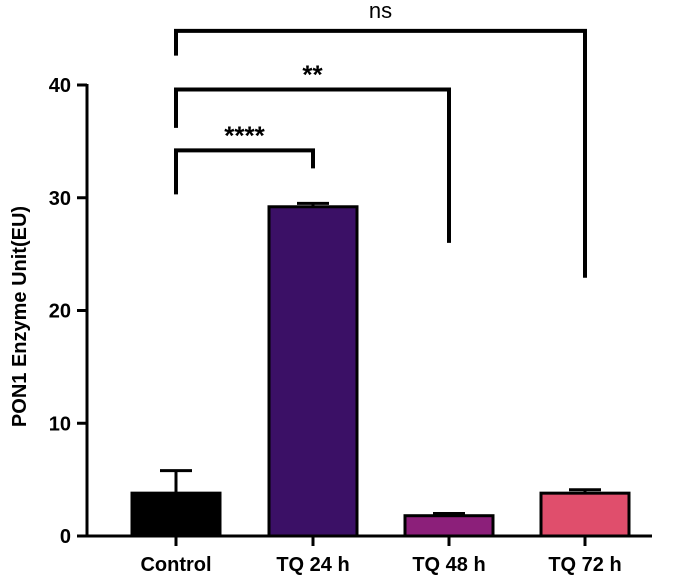 This screenshot has width=683, height=582. Describe the element at coordinates (65, 537) in the screenshot. I see `y-tick-label: 0` at that location.